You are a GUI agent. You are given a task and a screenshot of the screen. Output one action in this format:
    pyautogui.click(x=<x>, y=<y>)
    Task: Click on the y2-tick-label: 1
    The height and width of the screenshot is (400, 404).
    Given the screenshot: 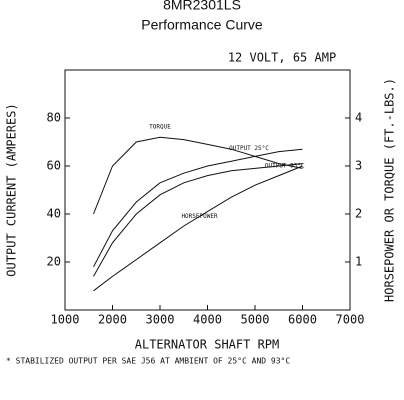 What is the action you would take?
    pyautogui.click(x=358, y=262)
    